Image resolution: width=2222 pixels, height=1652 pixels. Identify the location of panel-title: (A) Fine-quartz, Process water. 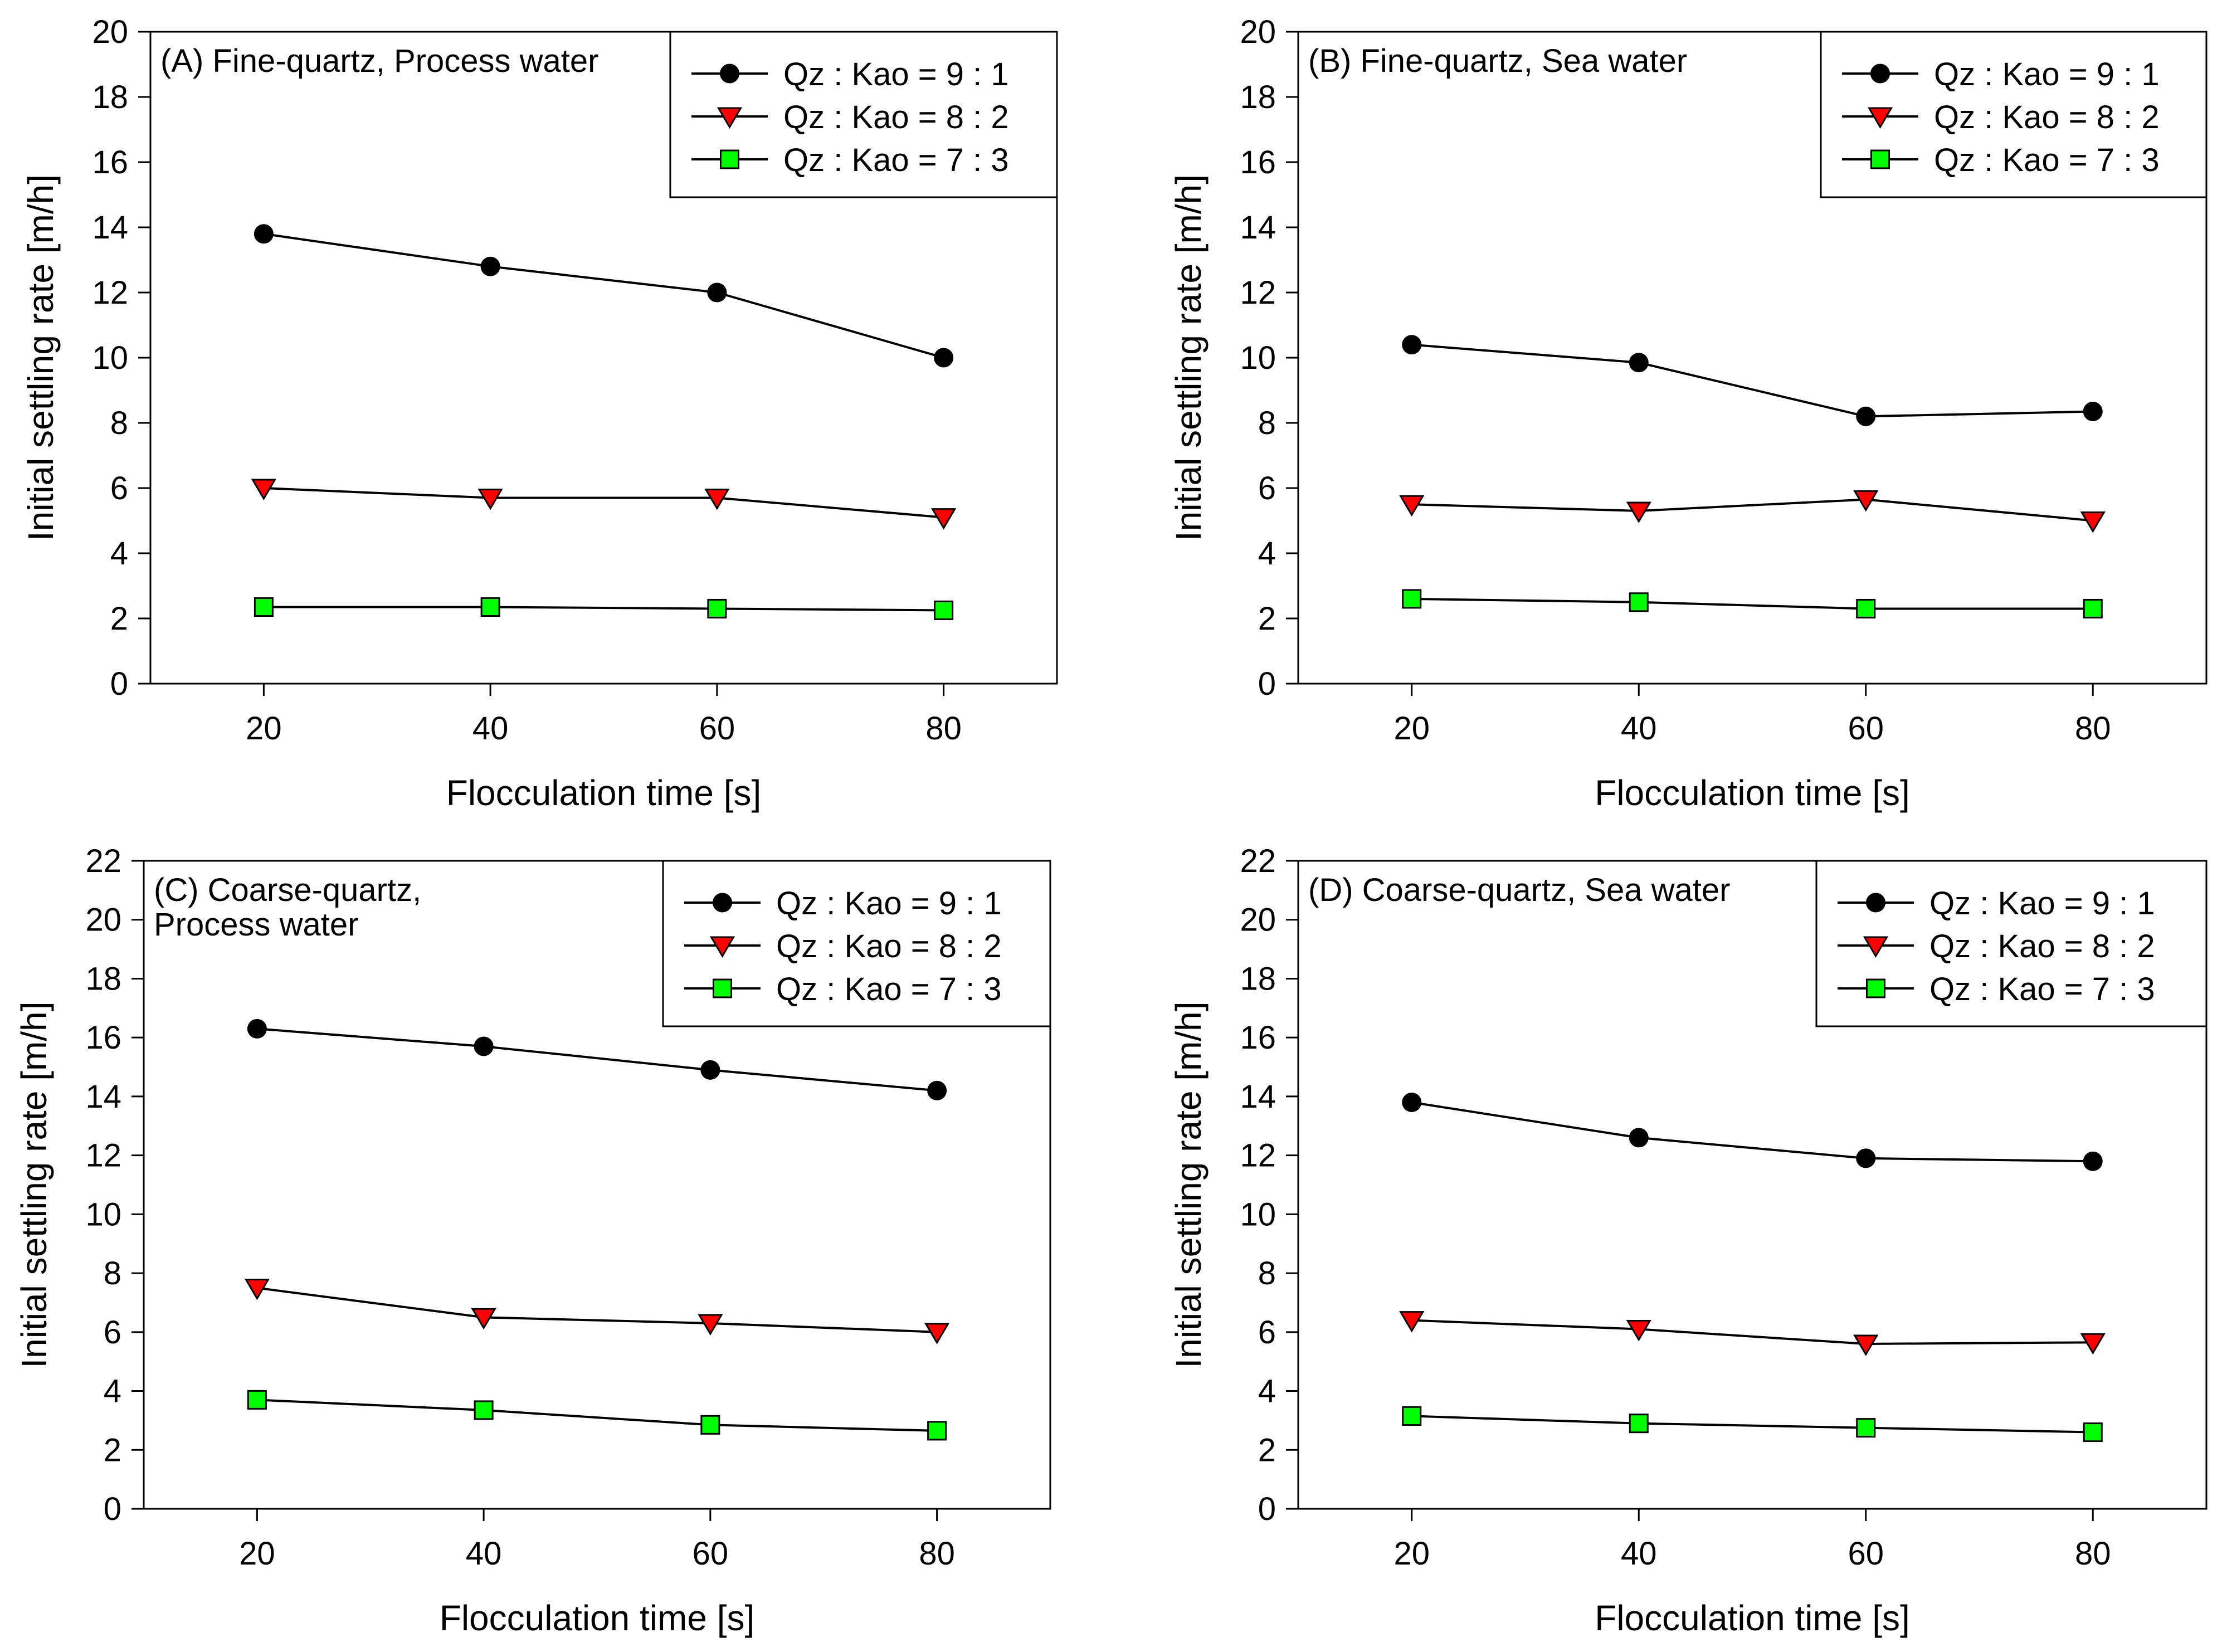
(379, 61).